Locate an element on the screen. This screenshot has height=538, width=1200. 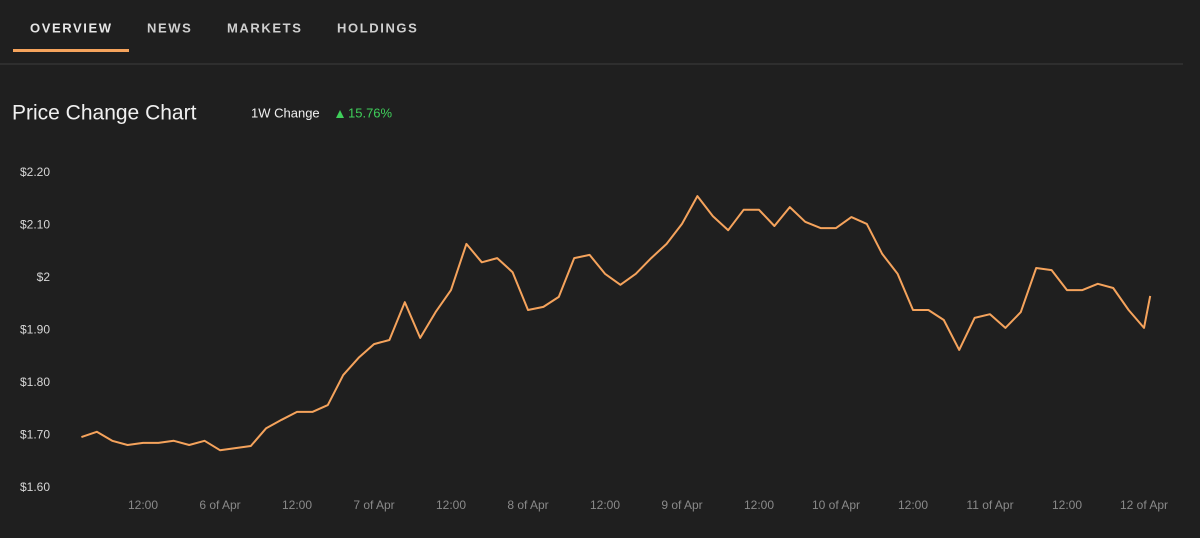
x-tick-label: 12 of Apr is located at coordinates (1144, 505).